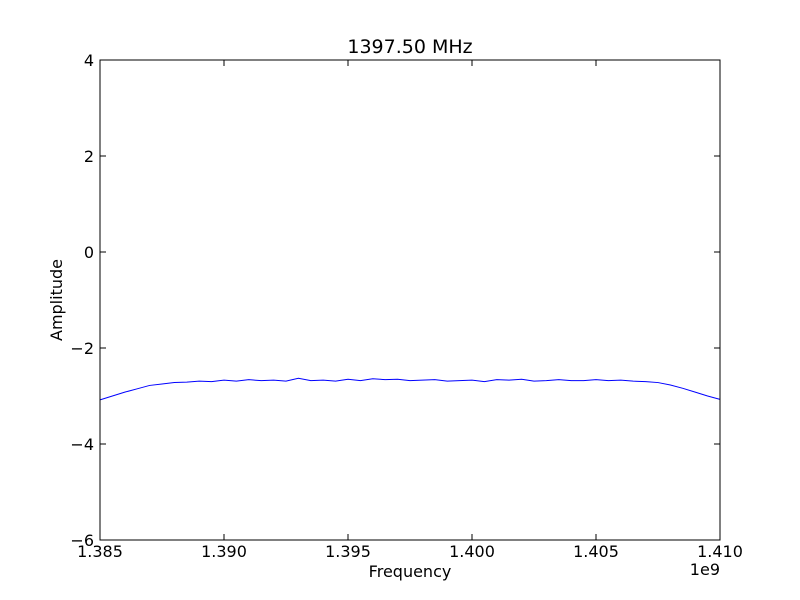 The height and width of the screenshot is (600, 800). What do you see at coordinates (100, 551) in the screenshot?
I see `x-tick-label: 1.385` at bounding box center [100, 551].